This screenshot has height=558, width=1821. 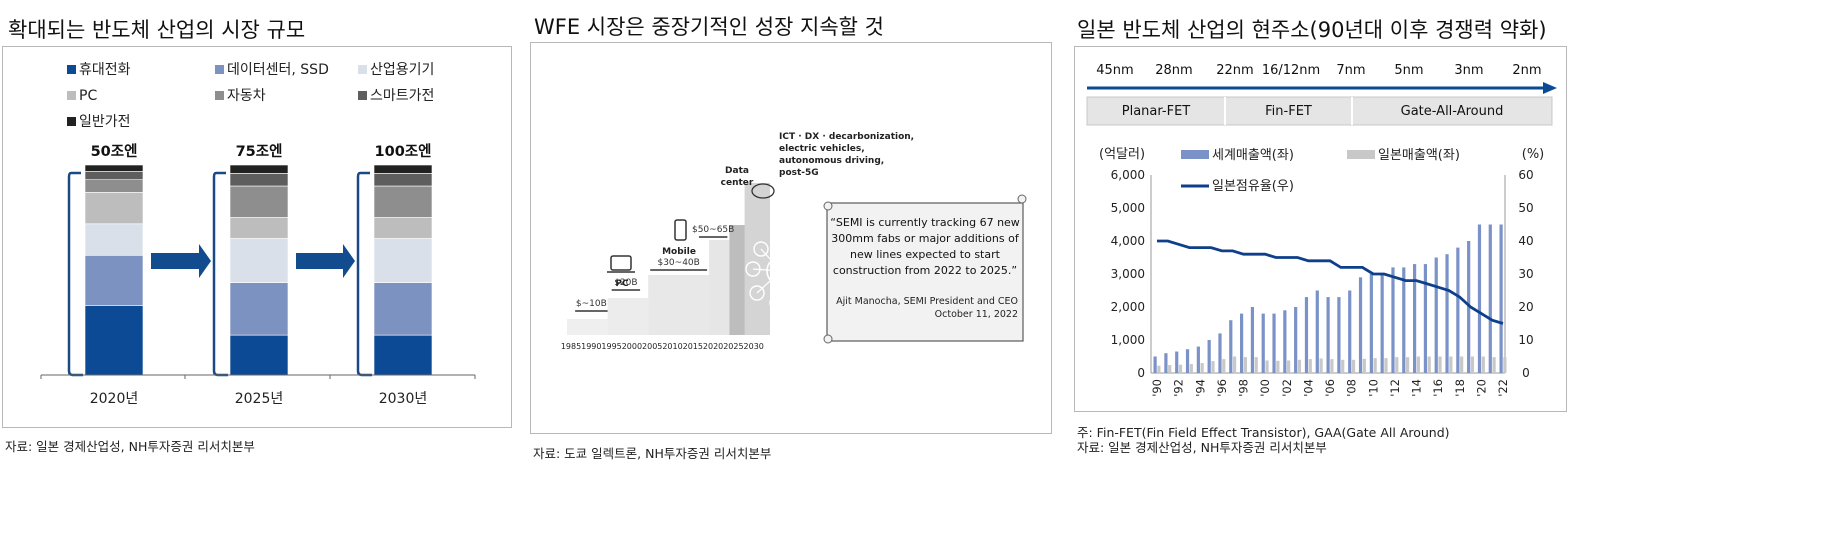 What do you see at coordinates (1222, 388) in the screenshot?
I see `x-tick-label: '96` at bounding box center [1222, 388].